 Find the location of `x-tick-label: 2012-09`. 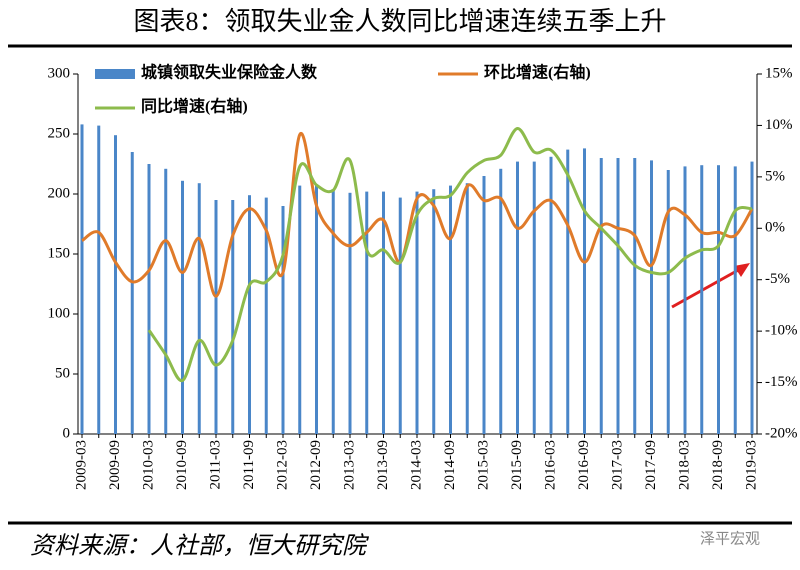

x-tick-label: 2012-09 is located at coordinates (316, 465).